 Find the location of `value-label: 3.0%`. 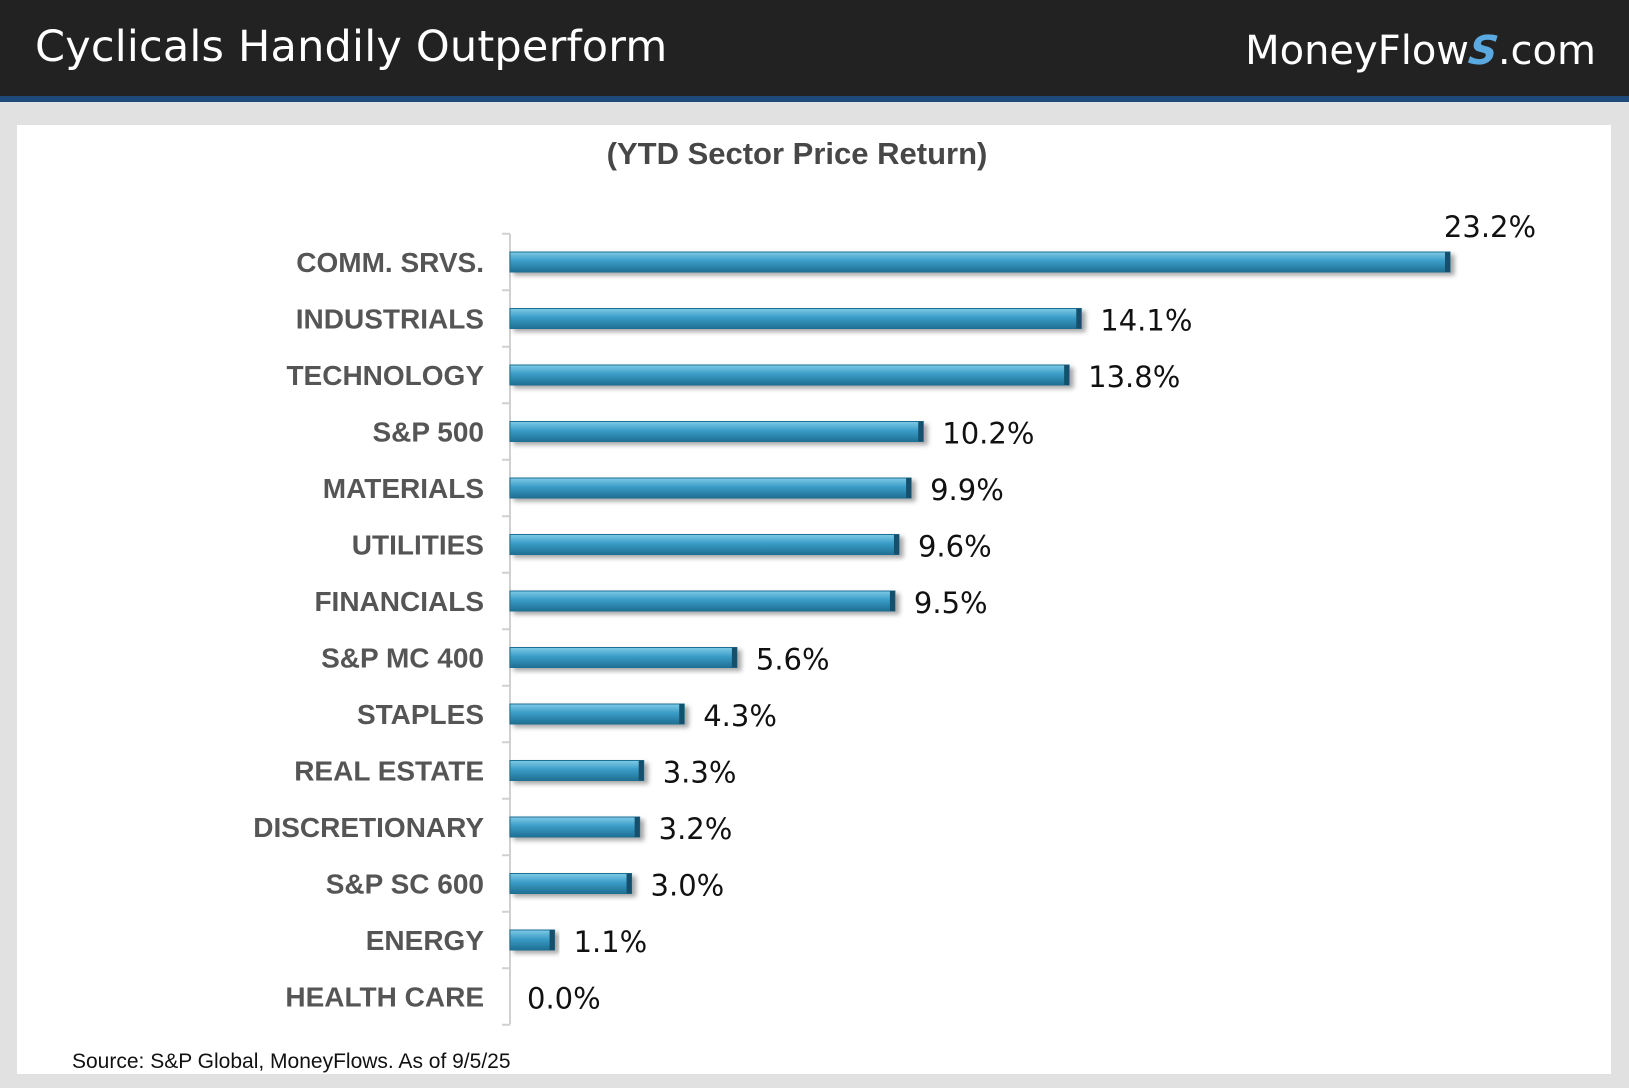

value-label: 3.0% is located at coordinates (688, 886).